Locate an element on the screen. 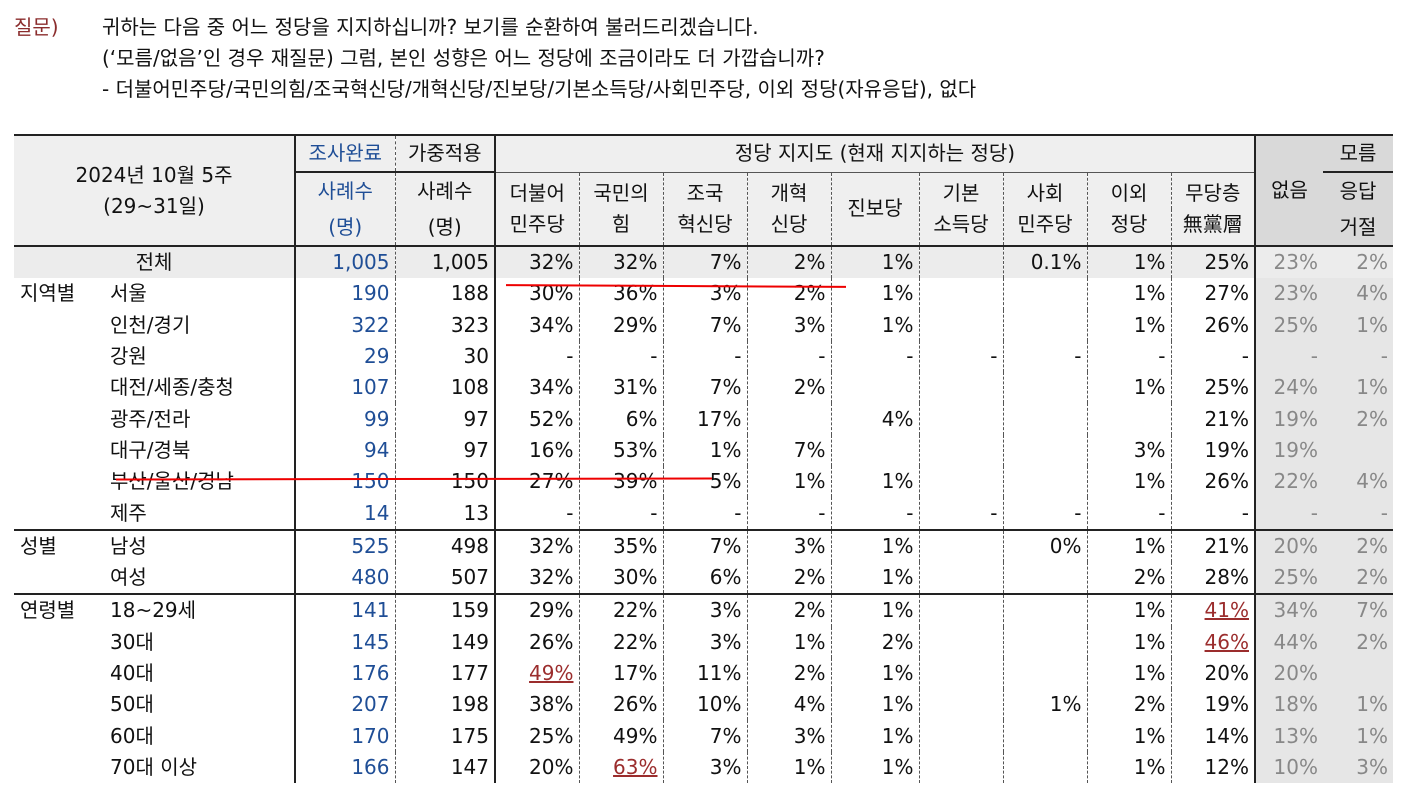 This screenshot has width=1413, height=786. cell-party-1: 53% is located at coordinates (621, 450).